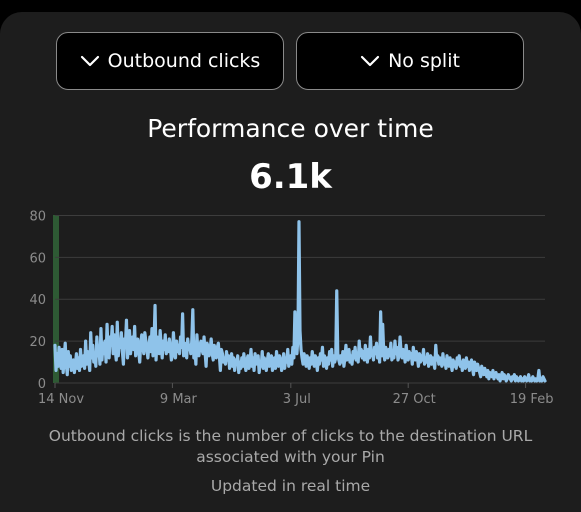 The image size is (581, 512). What do you see at coordinates (37, 342) in the screenshot?
I see `y-tick-label: 20` at bounding box center [37, 342].